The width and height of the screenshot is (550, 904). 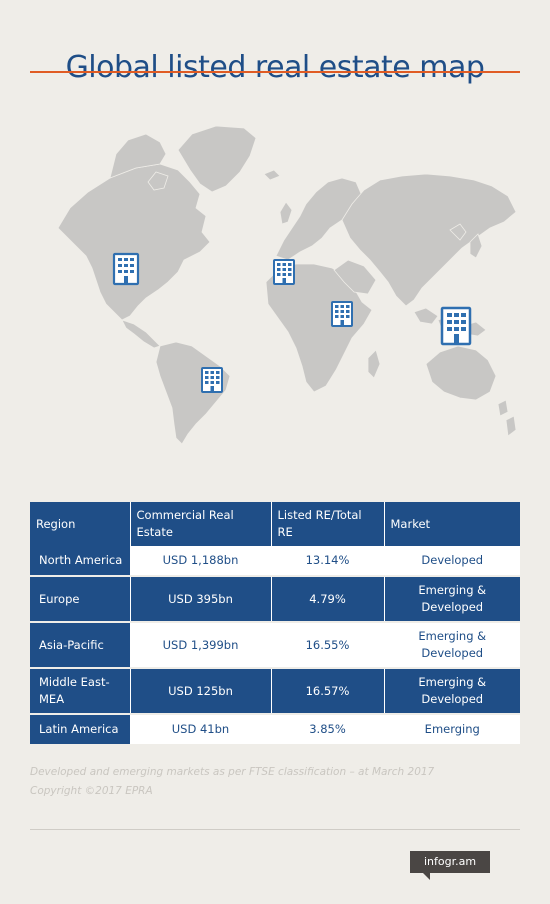 I want to click on region-cell: North America, so click(x=80, y=561).